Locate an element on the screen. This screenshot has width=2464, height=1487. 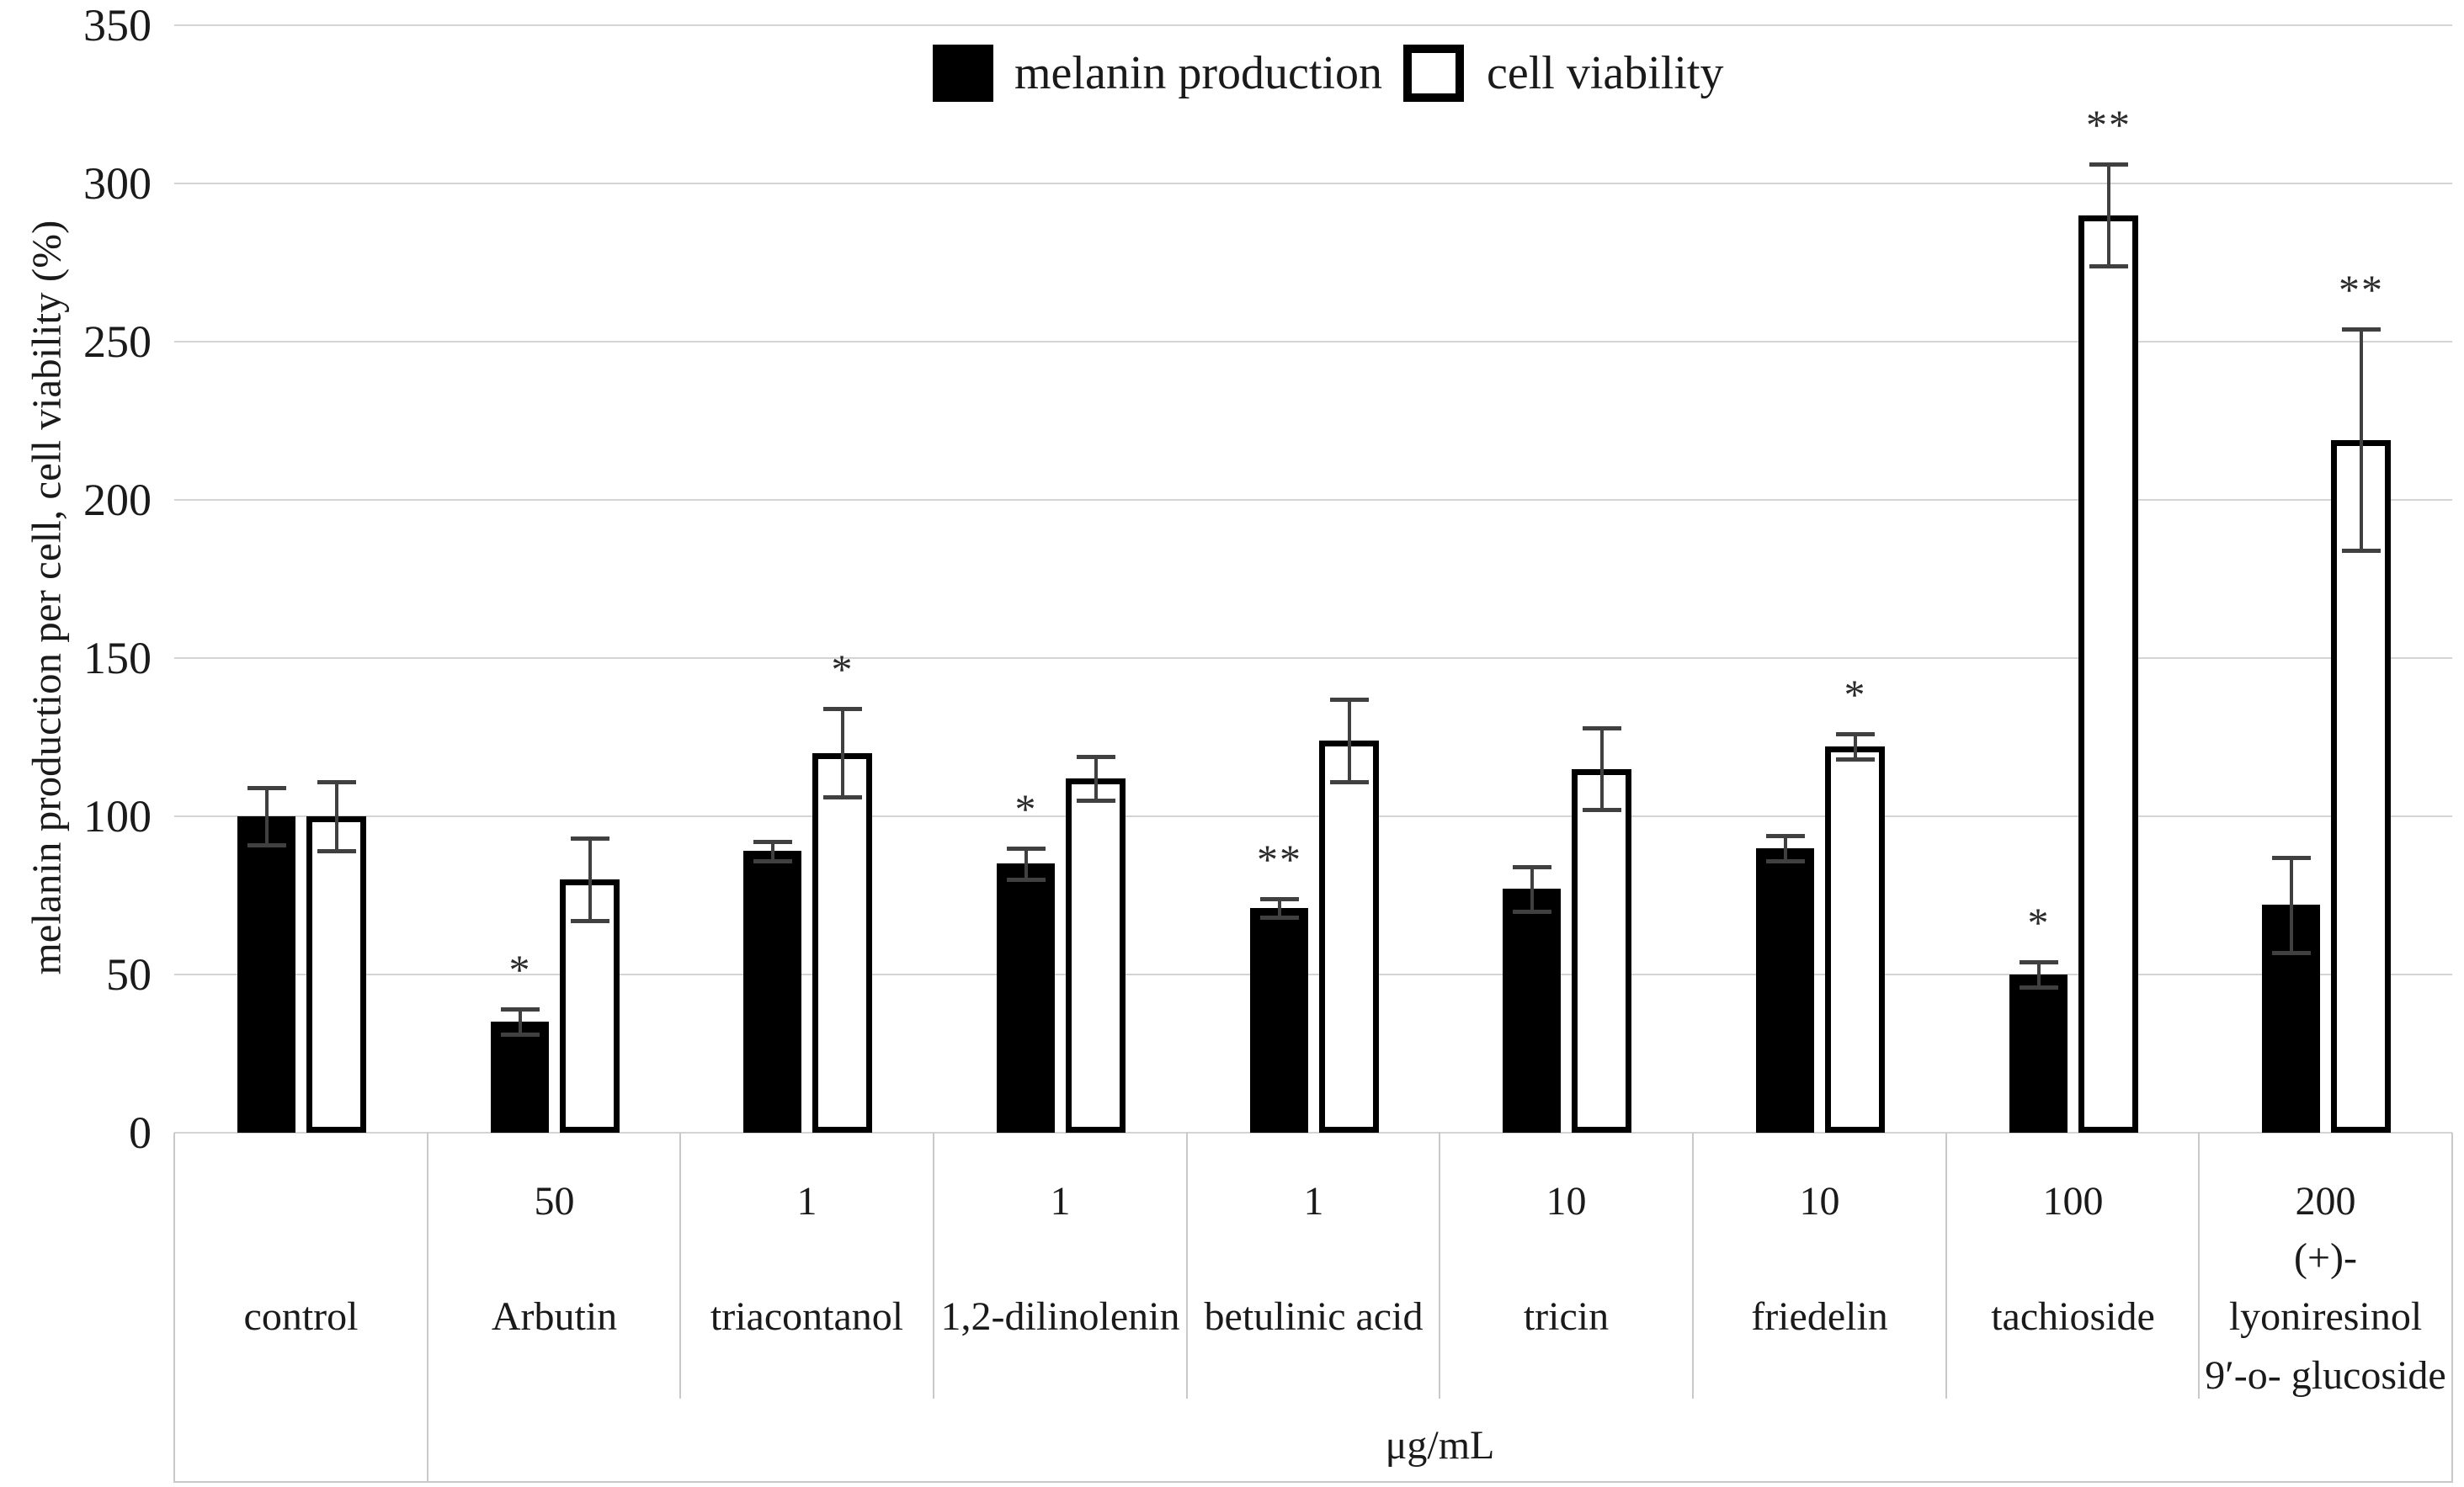
category-label-line: 9′-o- glucoside is located at coordinates (2325, 1375).